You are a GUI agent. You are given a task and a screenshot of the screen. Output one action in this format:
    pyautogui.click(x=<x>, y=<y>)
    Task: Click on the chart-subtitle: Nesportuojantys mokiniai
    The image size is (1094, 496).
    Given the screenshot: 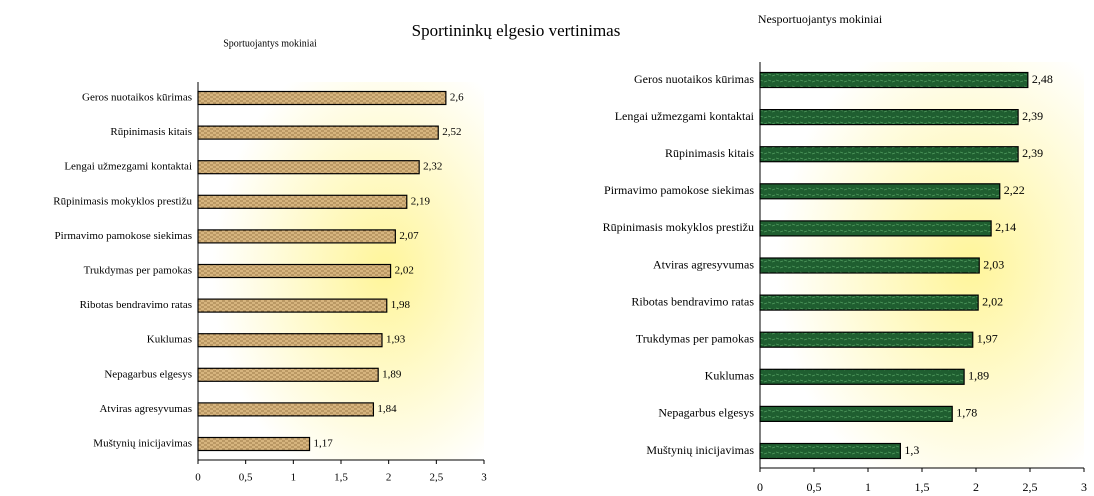 What is the action you would take?
    pyautogui.click(x=820, y=19)
    